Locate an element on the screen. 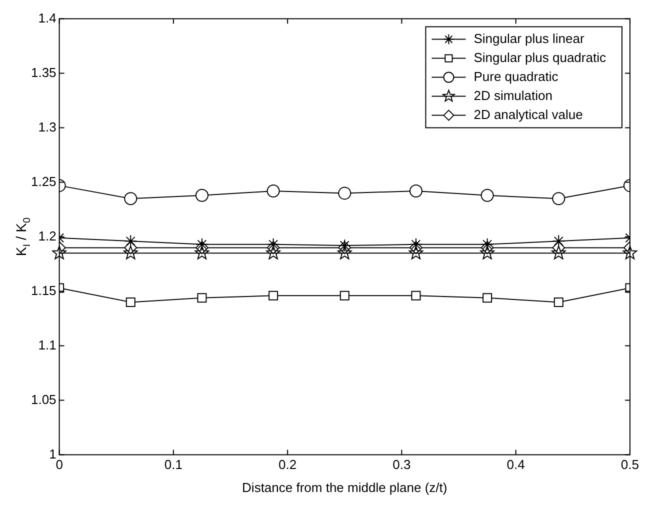 This screenshot has width=650, height=508. x-tick-label: 0.5 is located at coordinates (630, 464).